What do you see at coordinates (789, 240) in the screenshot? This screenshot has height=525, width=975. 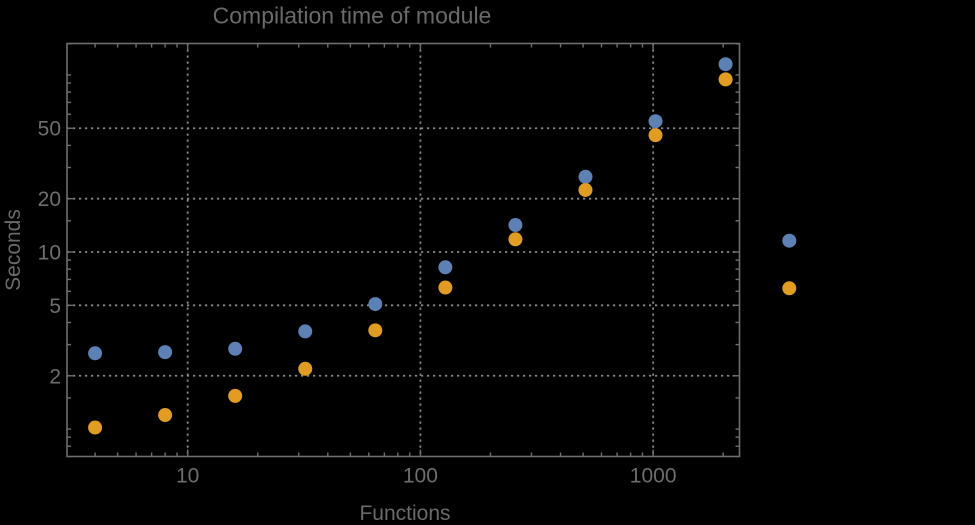 I see `legend-marker-series1` at bounding box center [789, 240].